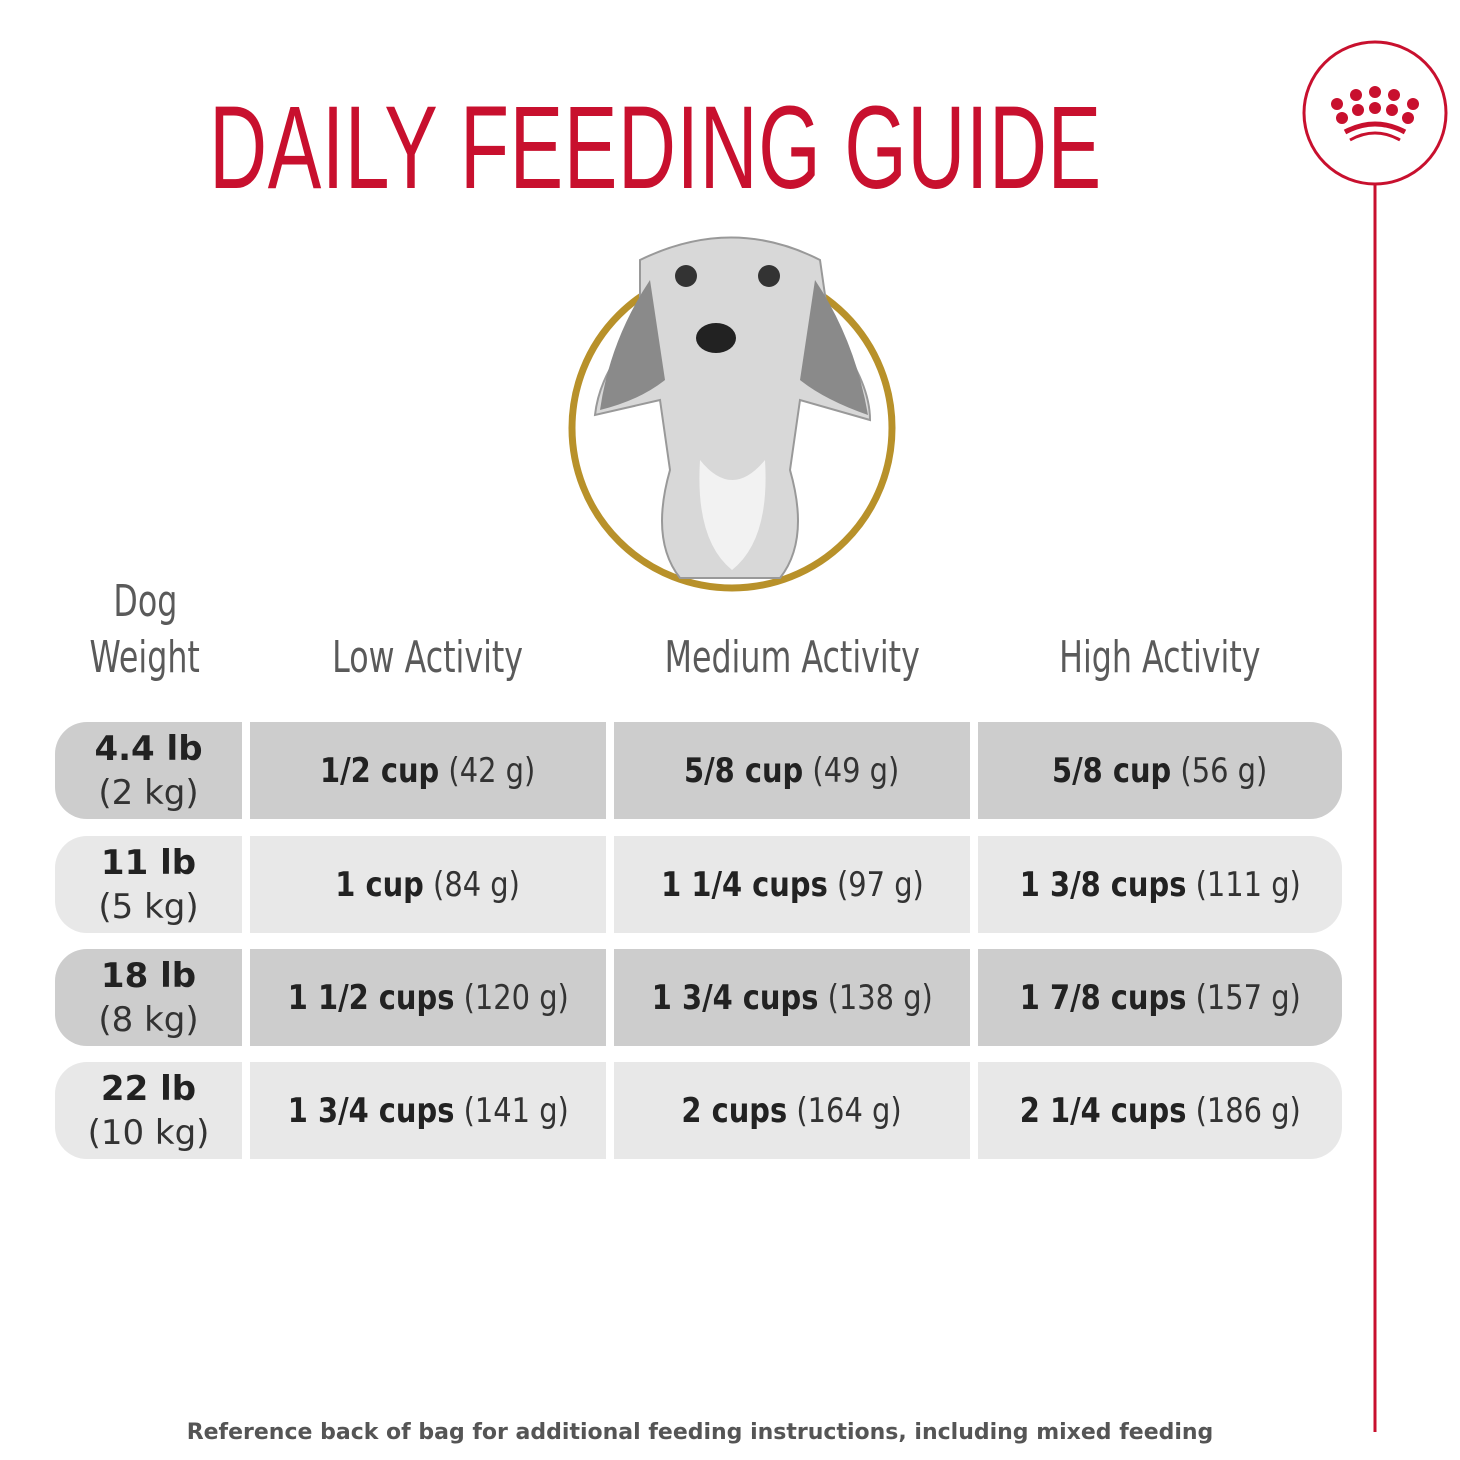 Image resolution: width=1460 pixels, height=1460 pixels. Describe the element at coordinates (849, 1110) in the screenshot. I see `grams-amount: (164 g)` at that location.